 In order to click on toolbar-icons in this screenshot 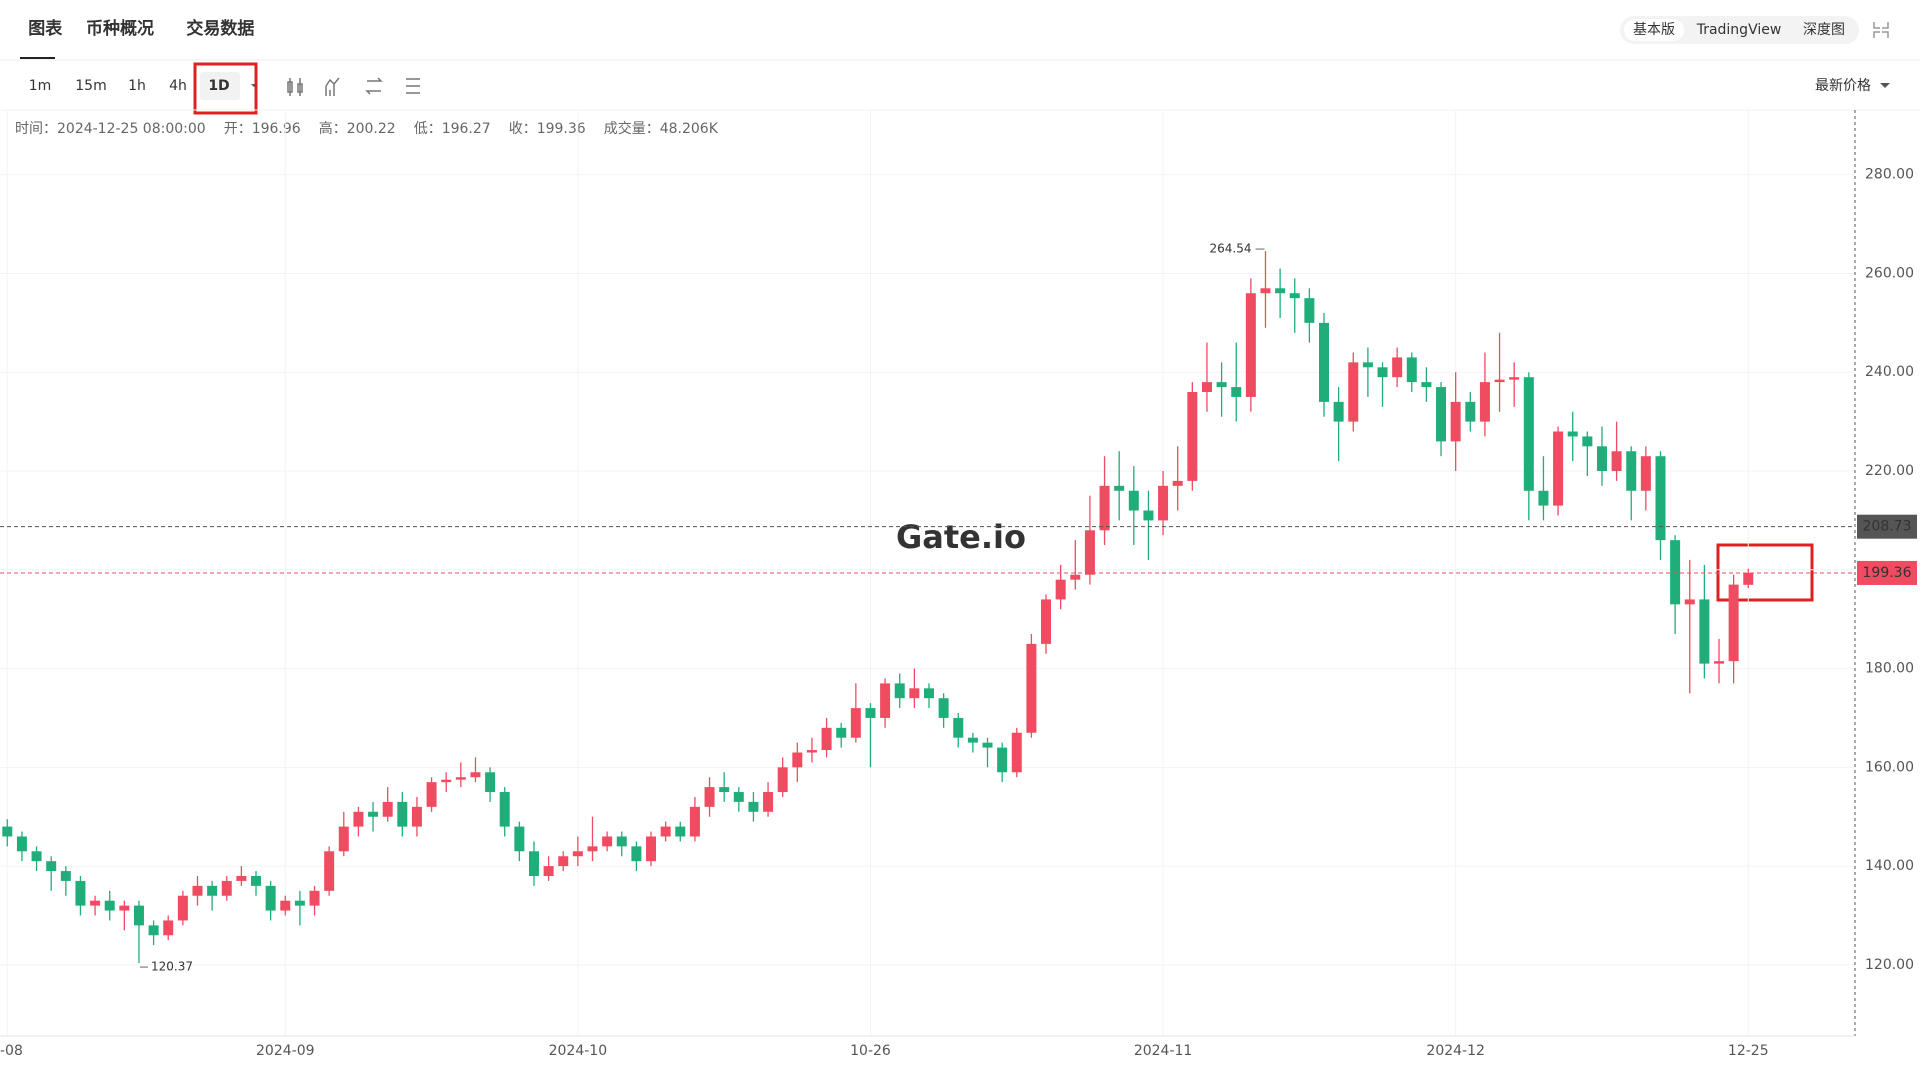, I will do `click(353, 86)`.